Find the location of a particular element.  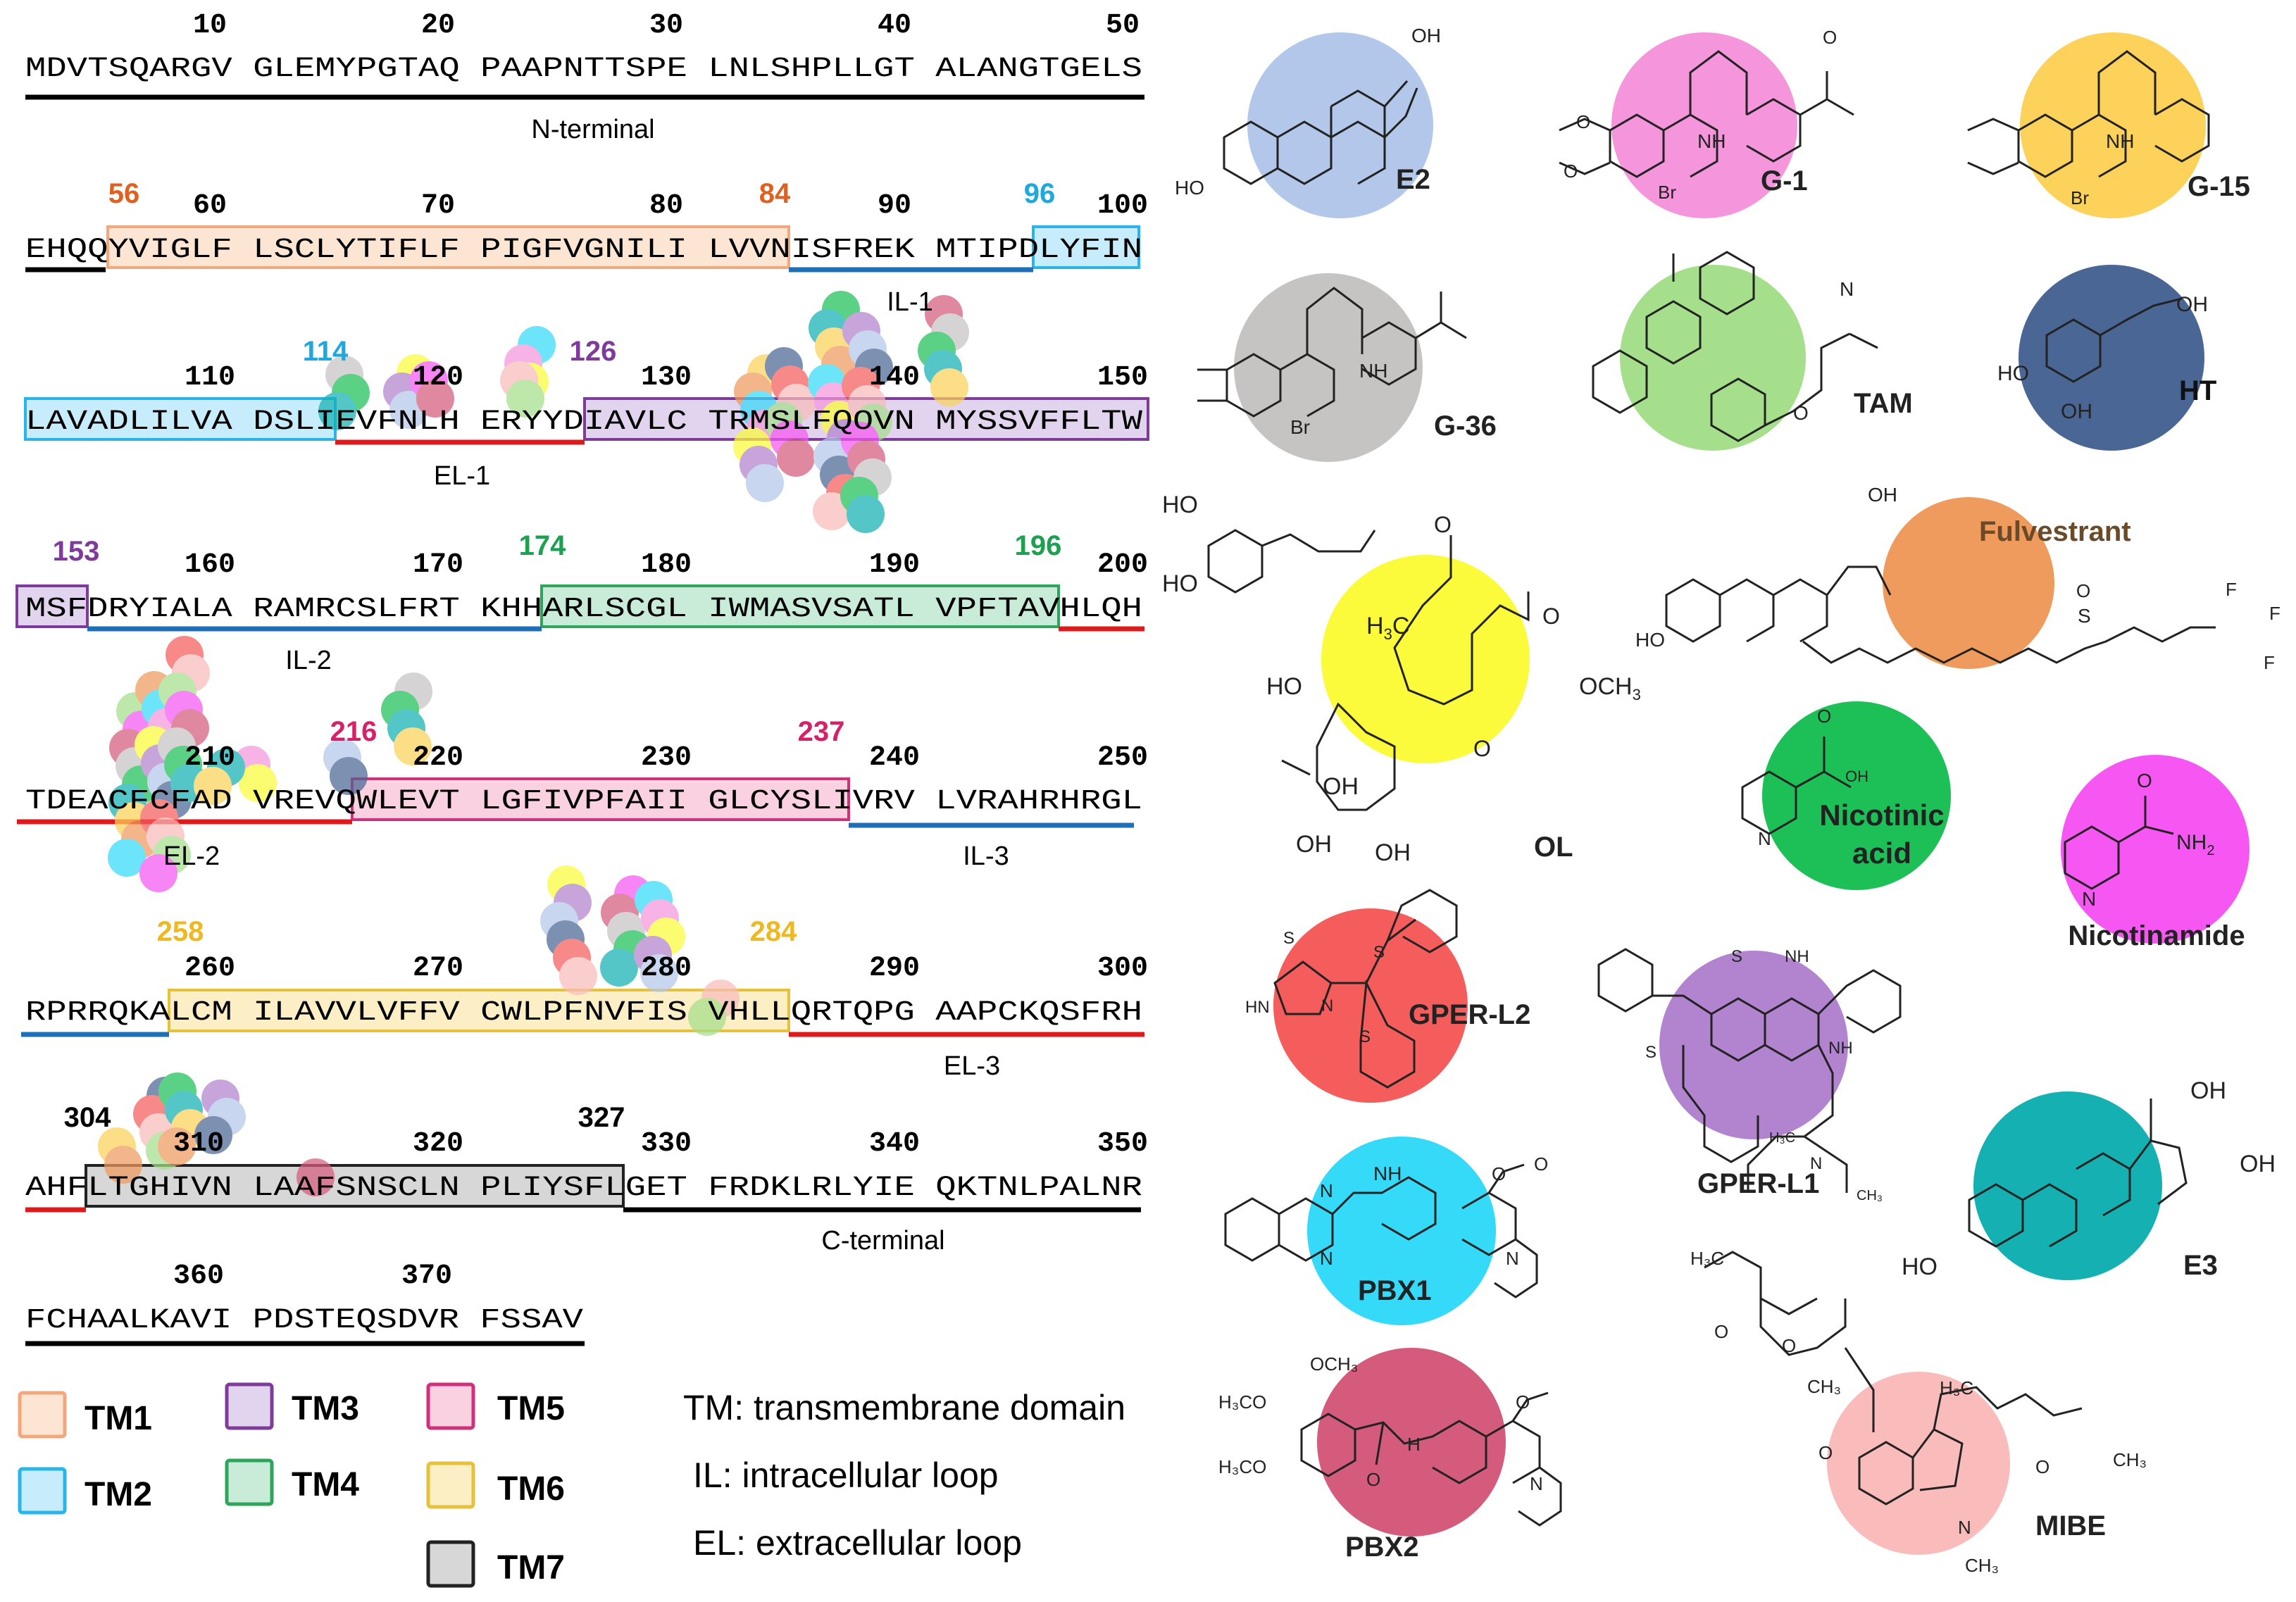

num: 180 is located at coordinates (666, 565).